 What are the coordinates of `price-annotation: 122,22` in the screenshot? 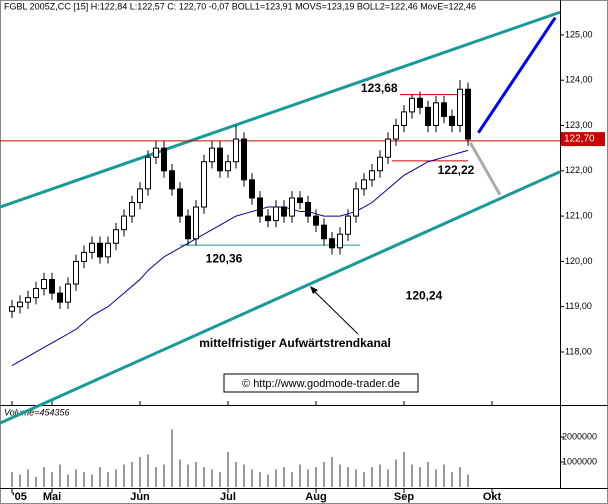 It's located at (456, 170).